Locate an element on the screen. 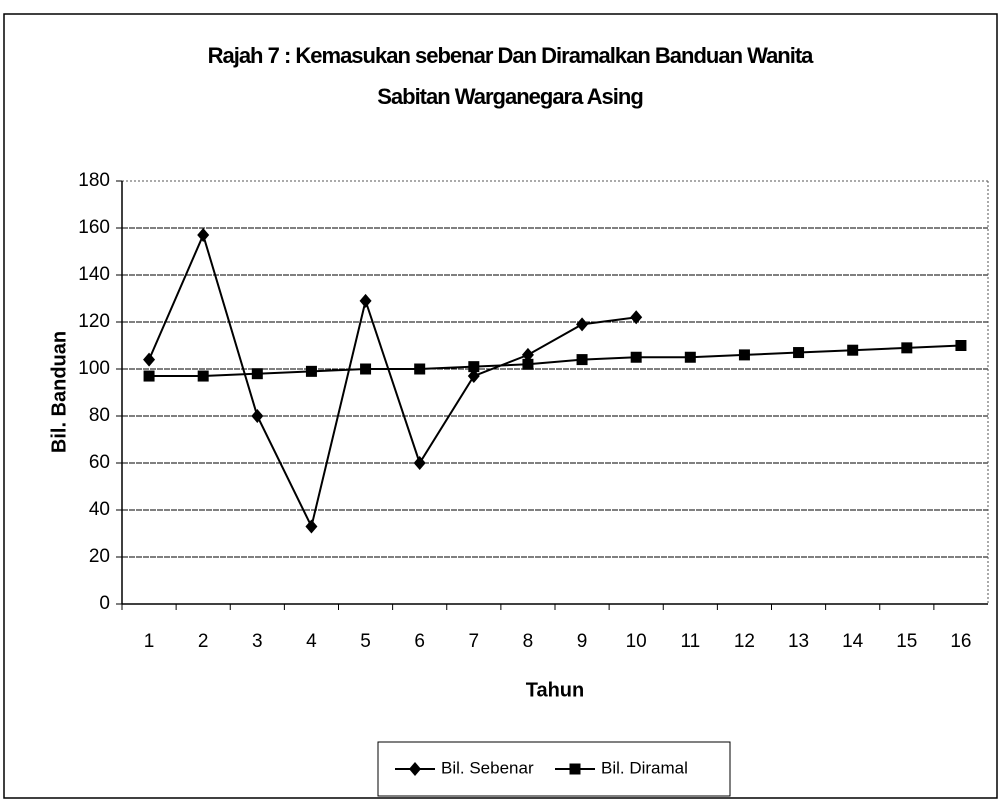 Image resolution: width=1001 pixels, height=801 pixels. x-tick-label: 13 is located at coordinates (798, 641).